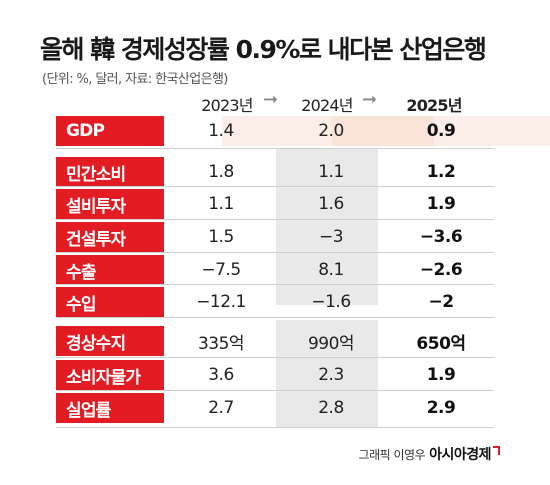  Describe the element at coordinates (392, 455) in the screenshot. I see `credit-text: 그래픽 이영우` at that location.